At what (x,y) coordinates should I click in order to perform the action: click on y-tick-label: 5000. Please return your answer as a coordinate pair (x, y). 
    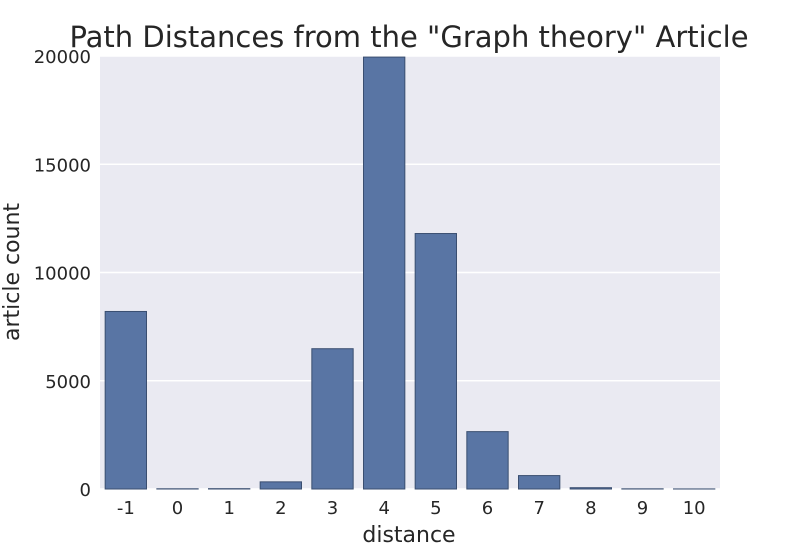
    Looking at the image, I should click on (68, 382).